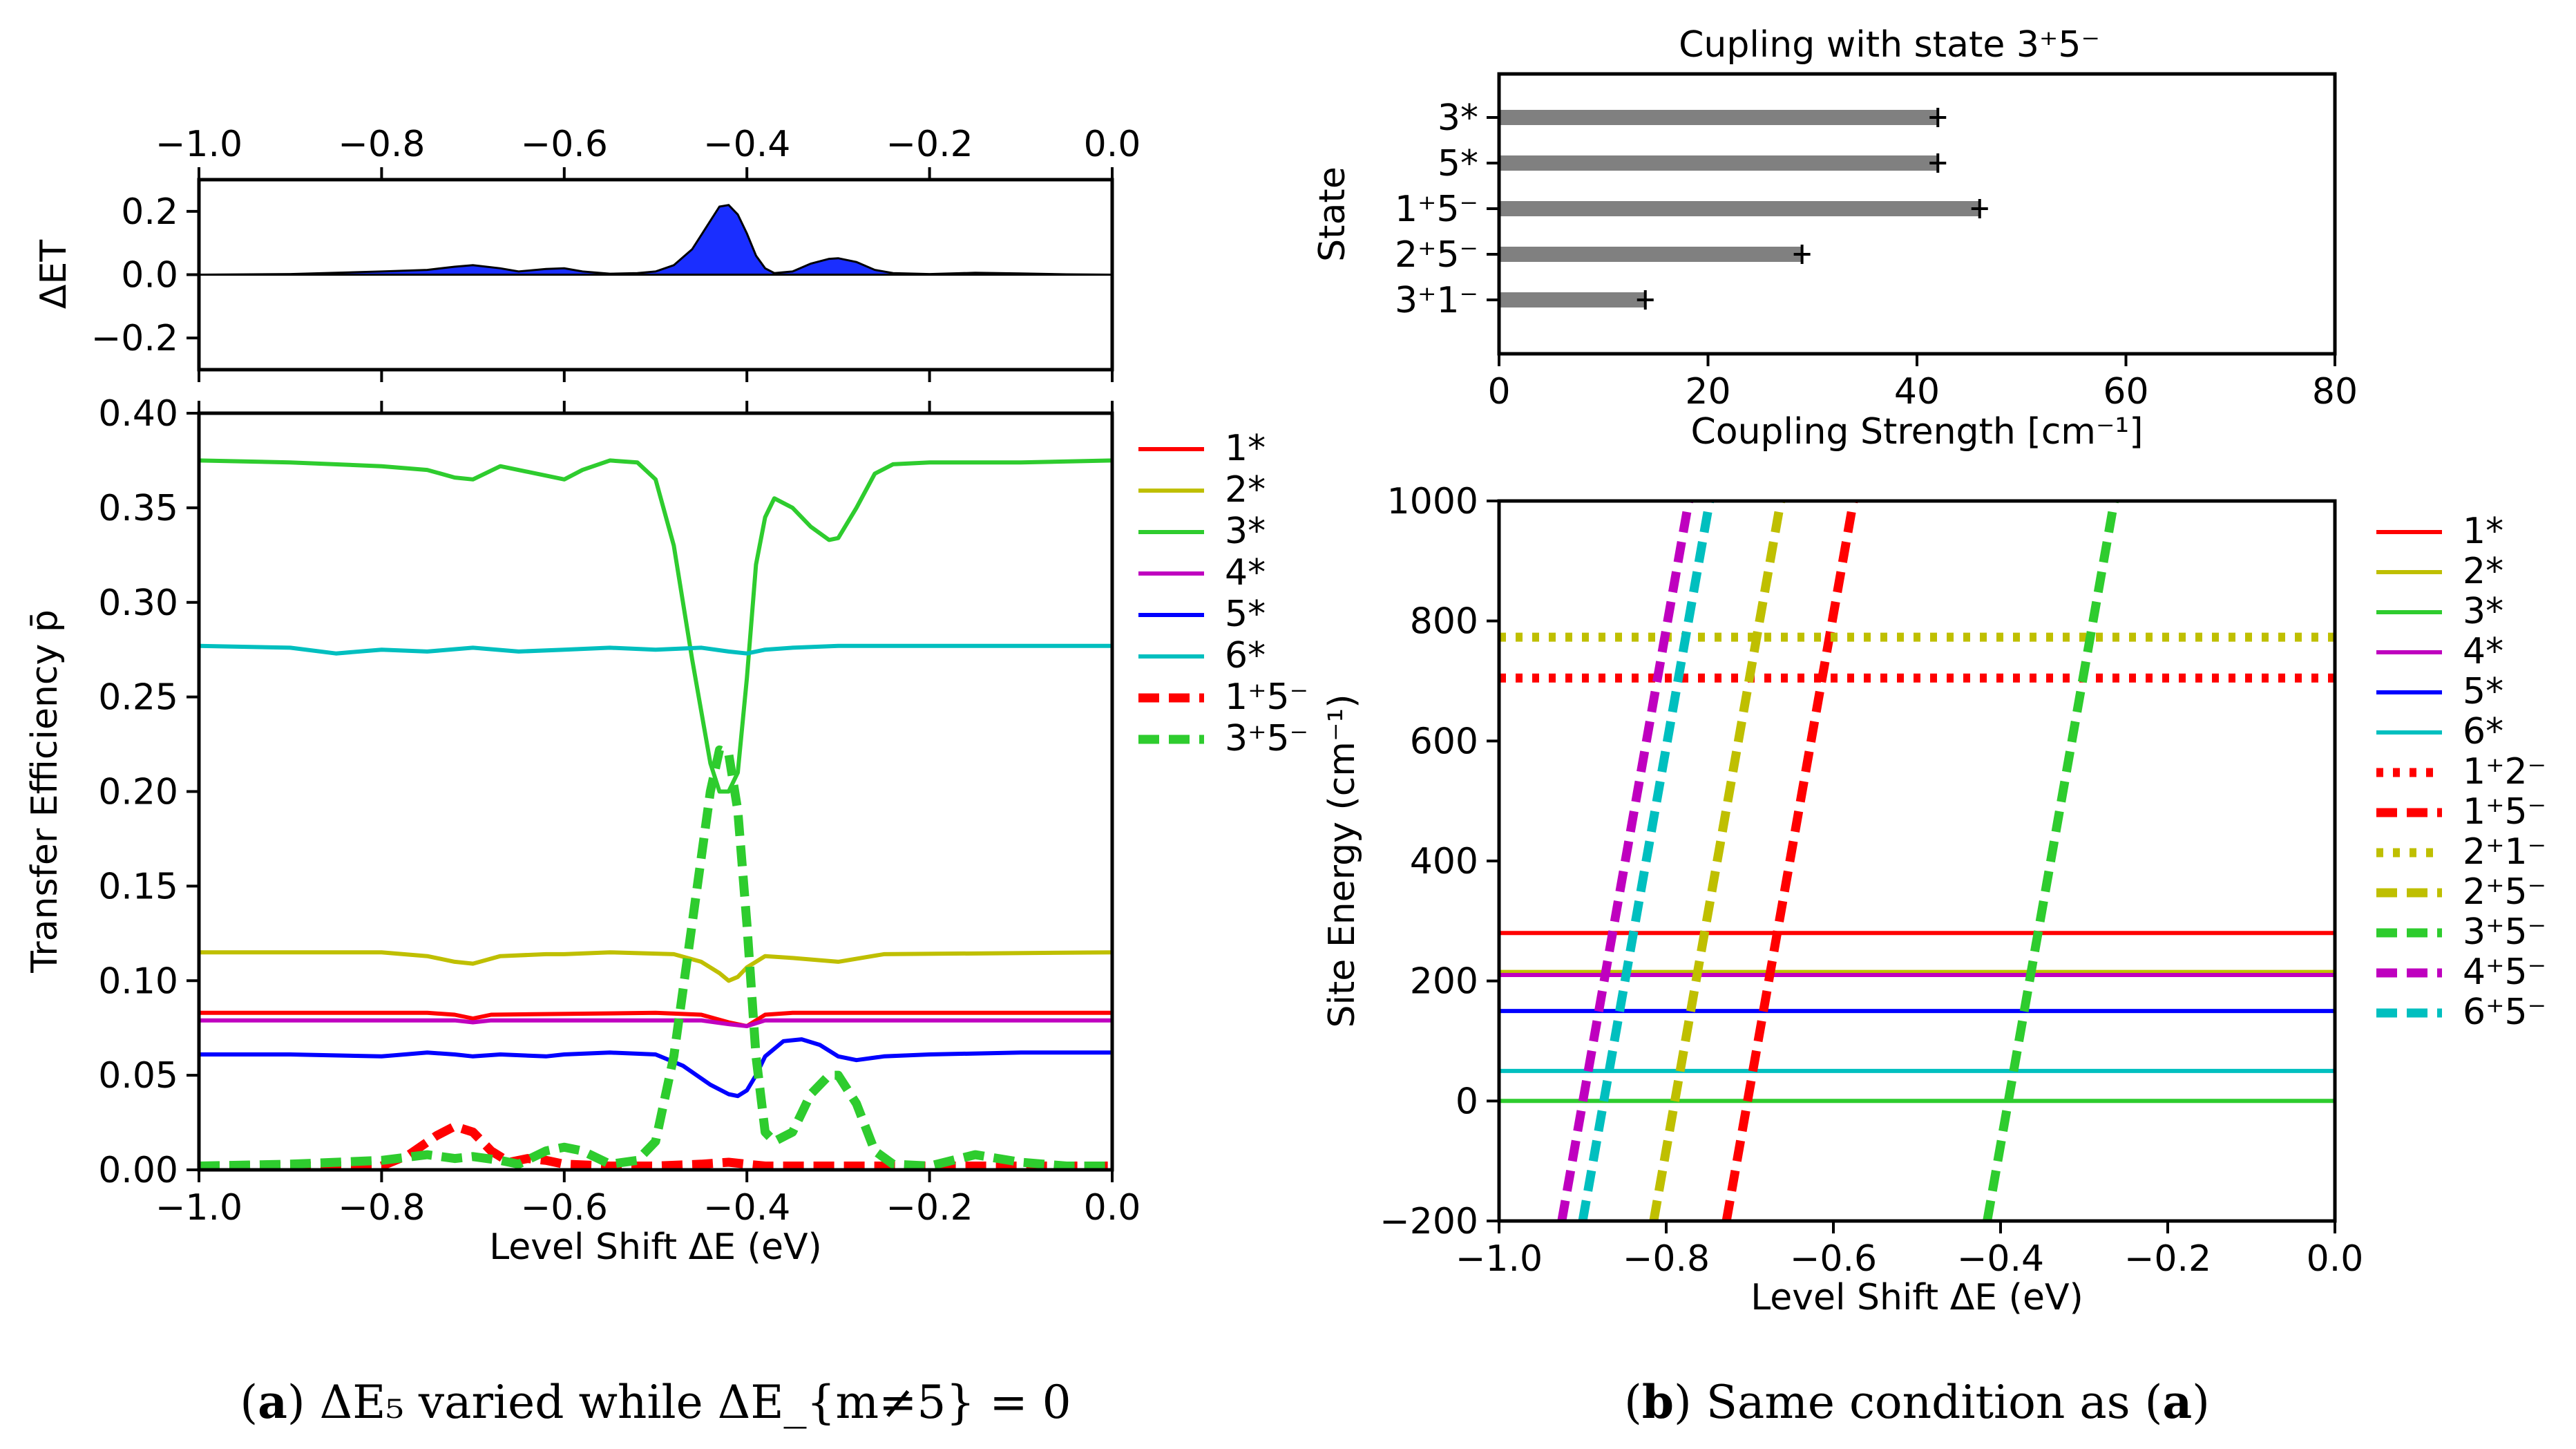 This screenshot has height=1449, width=2576. What do you see at coordinates (1342, 860) in the screenshot?
I see `panel-b-main-ylabel: Site Energy (cm⁻¹)` at bounding box center [1342, 860].